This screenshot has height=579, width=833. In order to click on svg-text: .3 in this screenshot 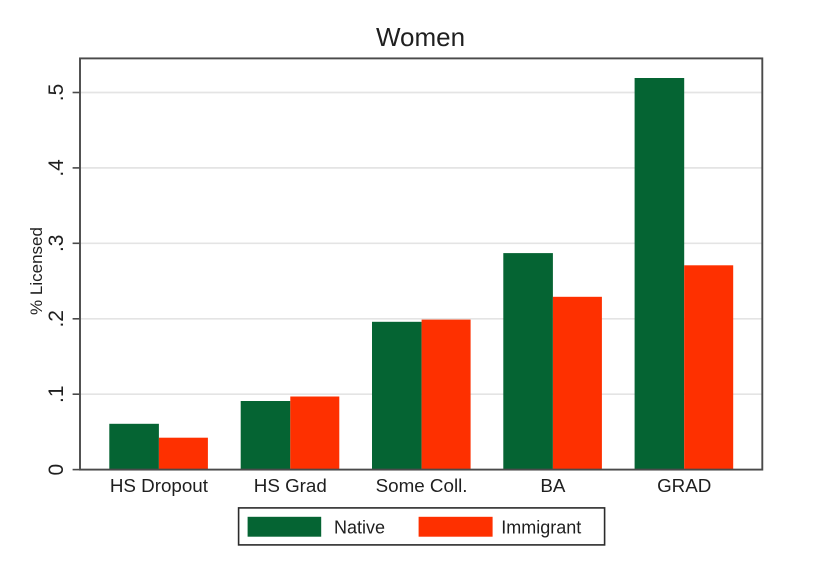, I will do `click(56, 244)`.